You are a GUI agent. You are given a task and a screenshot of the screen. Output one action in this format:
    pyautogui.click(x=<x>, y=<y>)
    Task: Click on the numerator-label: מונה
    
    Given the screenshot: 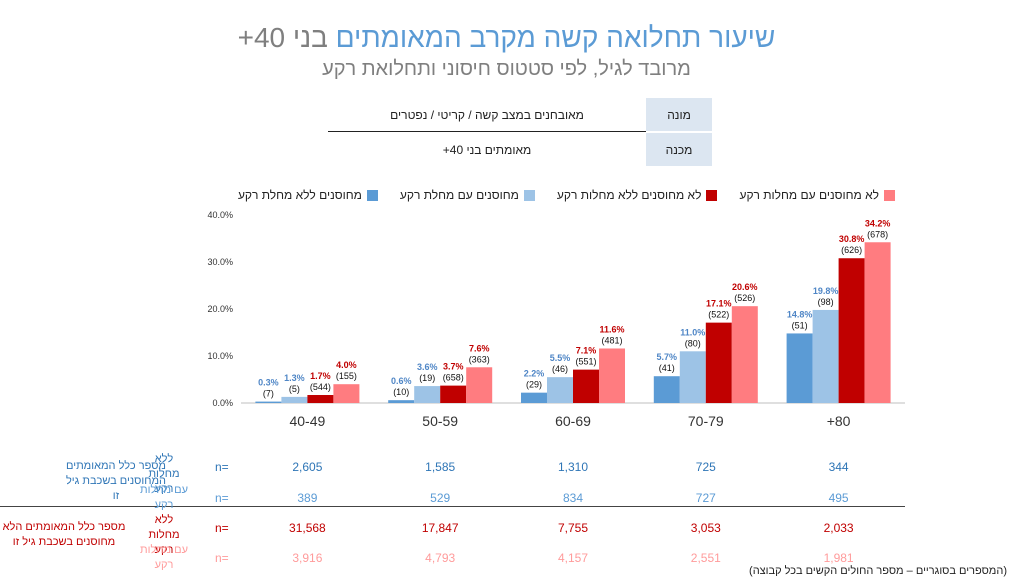 What is the action you would take?
    pyautogui.click(x=679, y=114)
    